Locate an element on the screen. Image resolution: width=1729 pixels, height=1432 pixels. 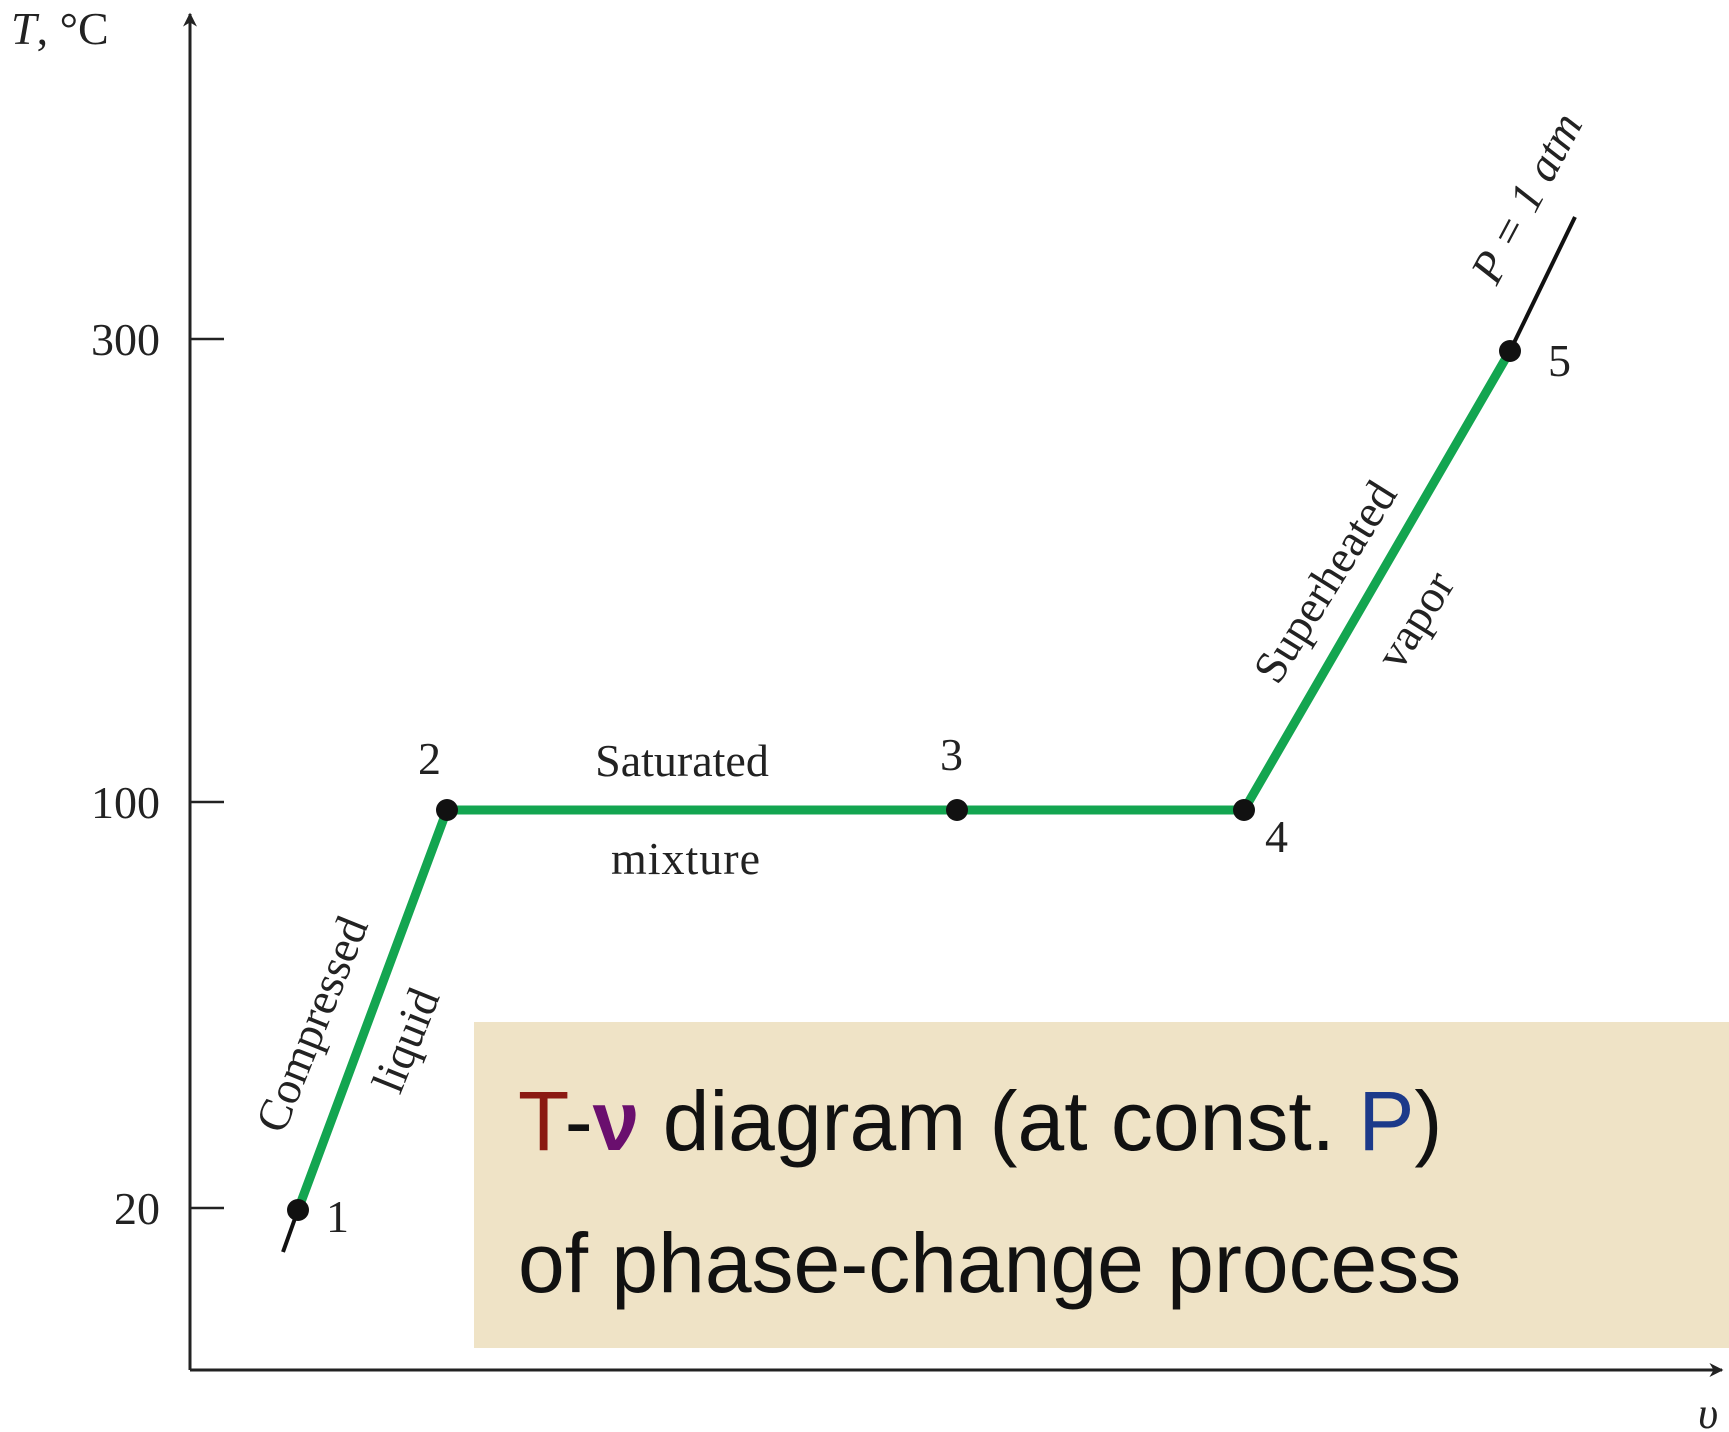
caption-line: of phase-change process is located at coordinates (989, 1263).